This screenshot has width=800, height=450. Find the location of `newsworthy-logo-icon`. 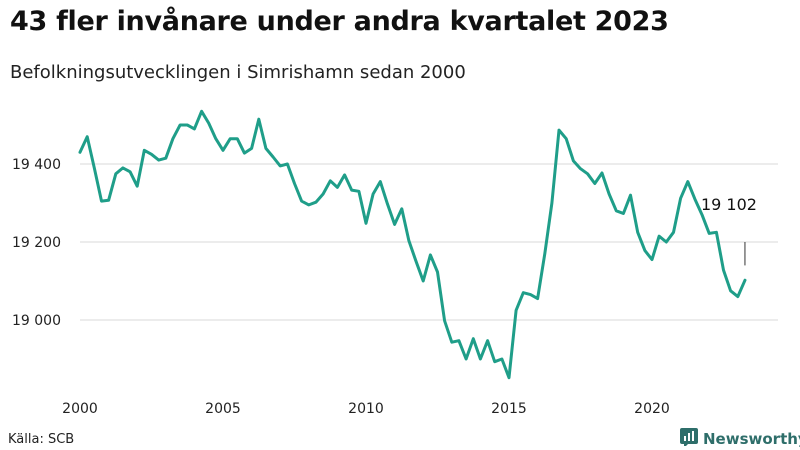

newsworthy-logo-icon is located at coordinates (689, 439).